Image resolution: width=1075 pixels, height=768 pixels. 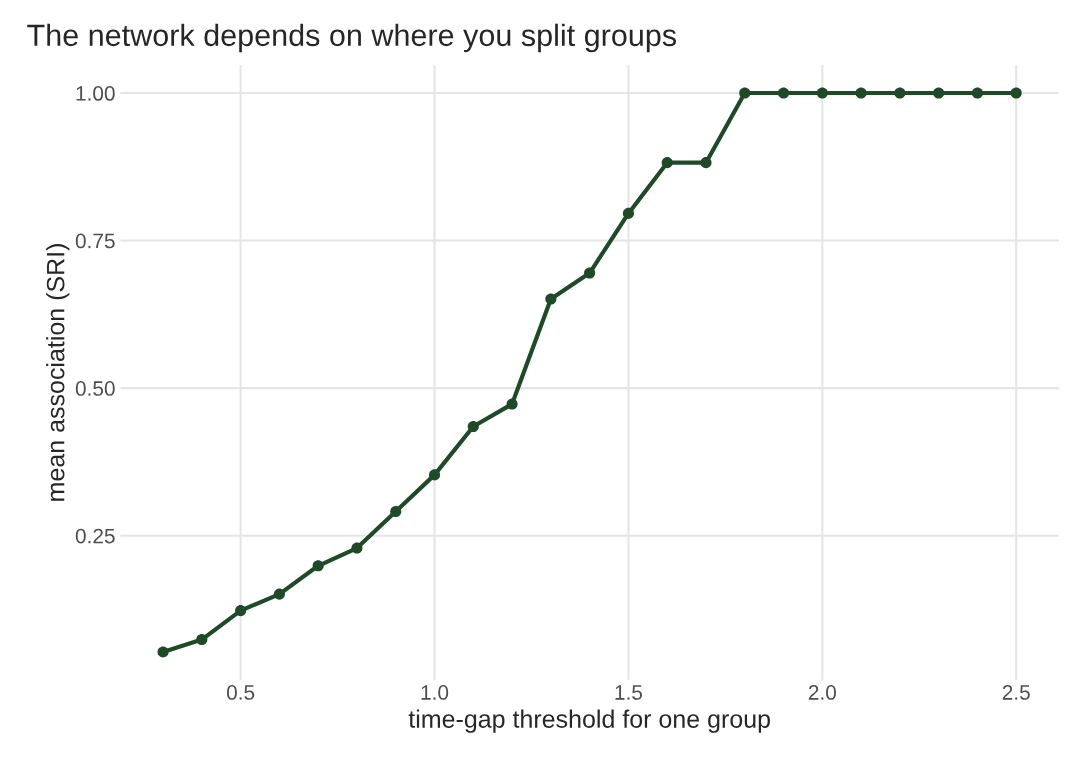 What do you see at coordinates (95, 388) in the screenshot?
I see `y-tick-label: 0.50` at bounding box center [95, 388].